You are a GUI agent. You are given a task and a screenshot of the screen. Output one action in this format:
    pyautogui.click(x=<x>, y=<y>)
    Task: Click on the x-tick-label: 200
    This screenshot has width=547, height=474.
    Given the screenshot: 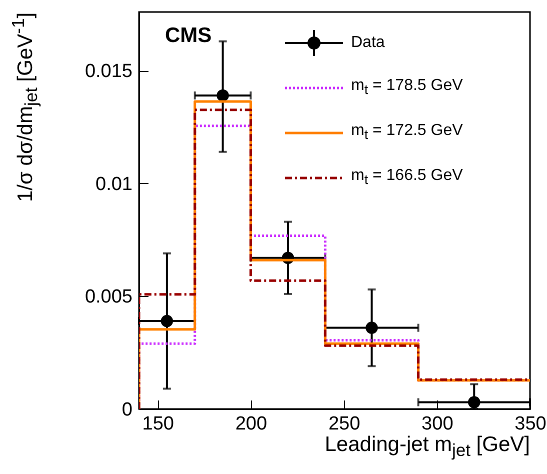 What is the action you would take?
    pyautogui.click(x=251, y=424)
    